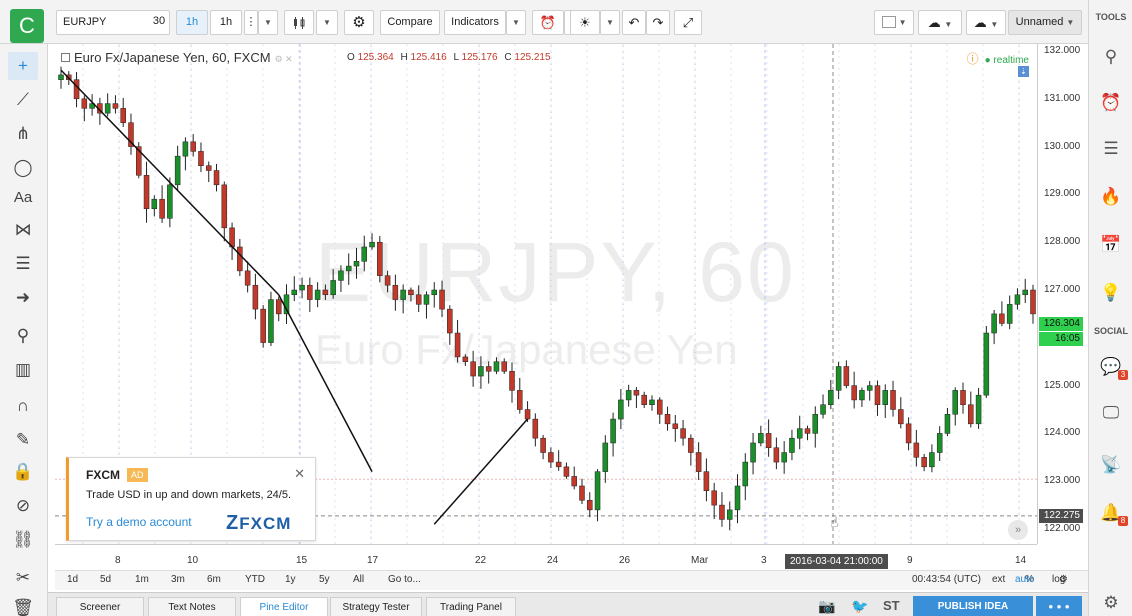 The height and width of the screenshot is (616, 1132). What do you see at coordinates (1111, 148) in the screenshot?
I see `data-window-icon: ☰` at bounding box center [1111, 148].